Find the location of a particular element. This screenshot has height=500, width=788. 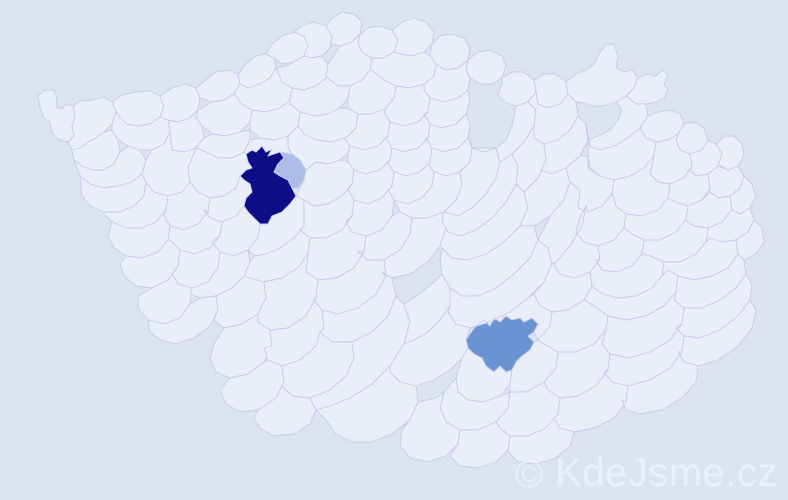

watermark: © KdeJsme.cz is located at coordinates (646, 473).